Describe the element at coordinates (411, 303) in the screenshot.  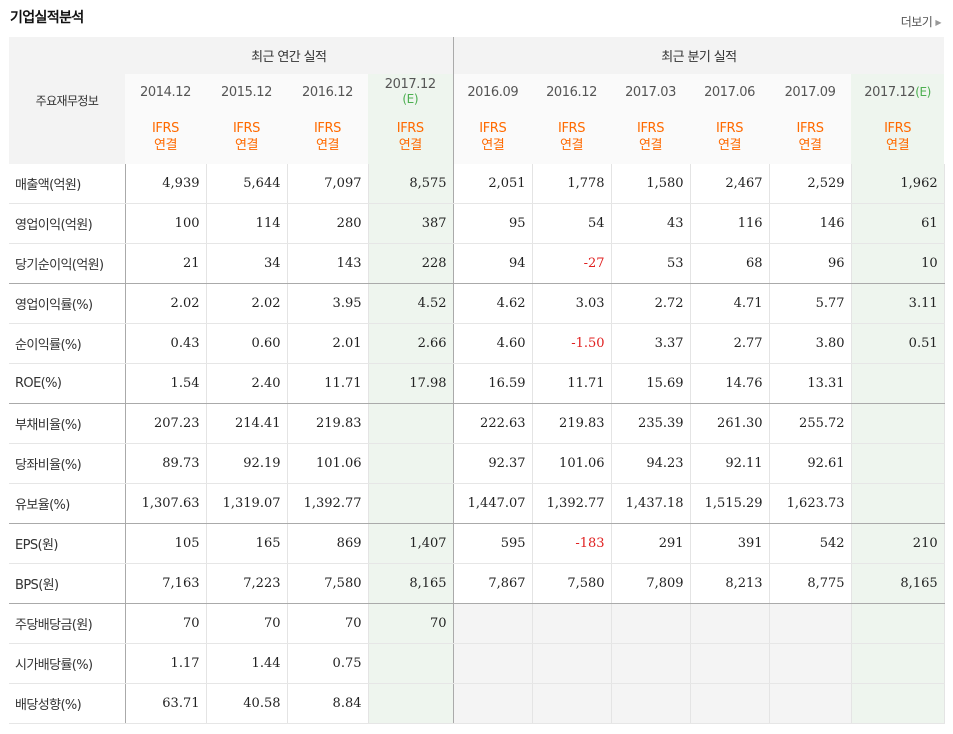
I see `table-cell: 4.52` at that location.